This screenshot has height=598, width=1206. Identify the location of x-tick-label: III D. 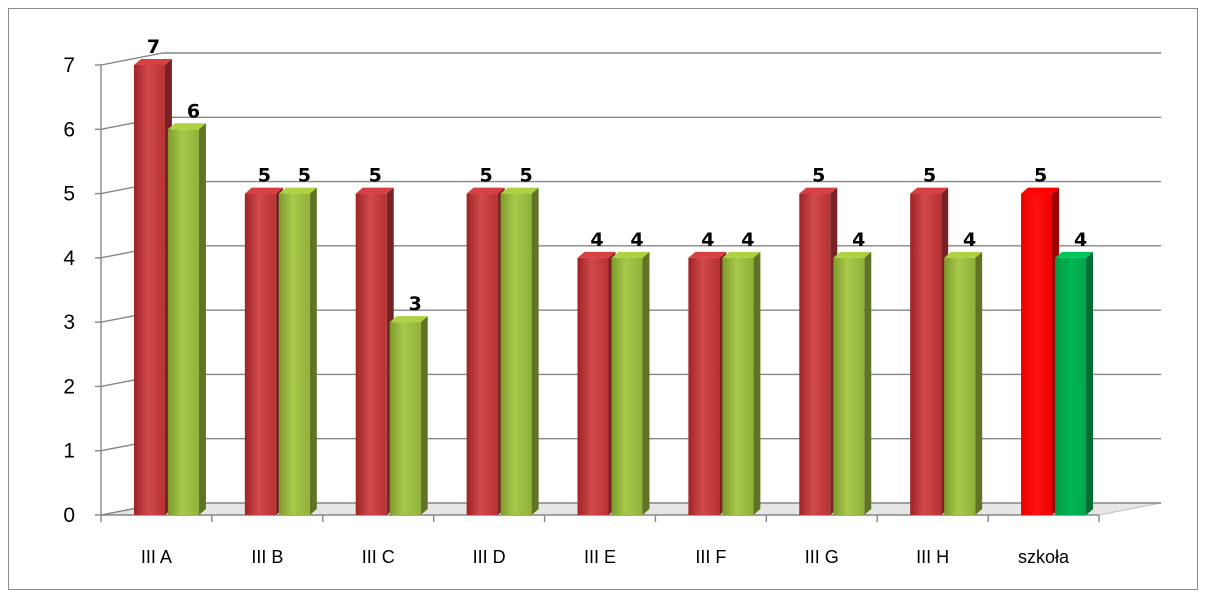
(489, 557).